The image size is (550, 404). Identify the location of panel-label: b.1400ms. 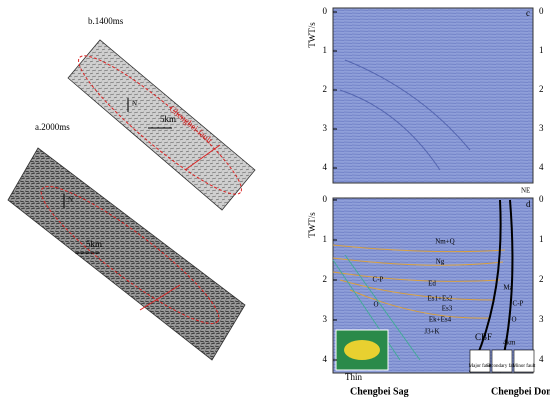
(106, 21).